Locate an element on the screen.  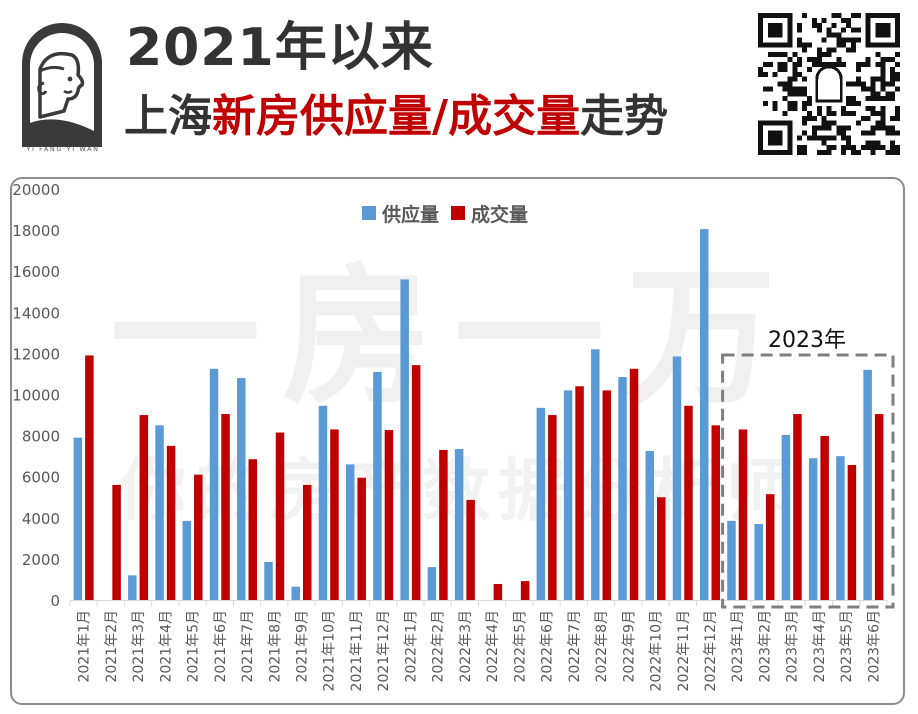
y-tick-label: 2000 is located at coordinates (41, 560).